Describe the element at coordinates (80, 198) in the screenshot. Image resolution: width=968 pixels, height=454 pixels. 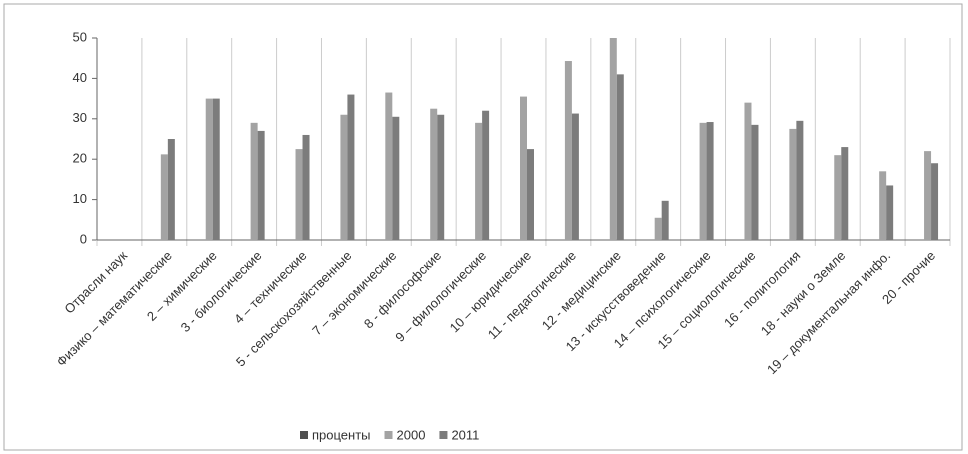
I see `y-tick-label: 10` at that location.